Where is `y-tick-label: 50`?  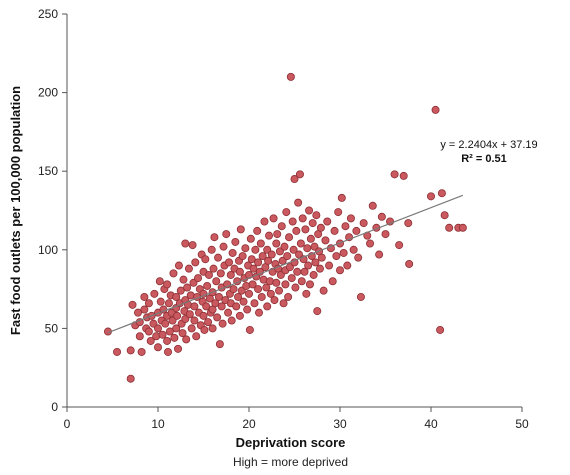 y-tick-label: 50 is located at coordinates (52, 328).